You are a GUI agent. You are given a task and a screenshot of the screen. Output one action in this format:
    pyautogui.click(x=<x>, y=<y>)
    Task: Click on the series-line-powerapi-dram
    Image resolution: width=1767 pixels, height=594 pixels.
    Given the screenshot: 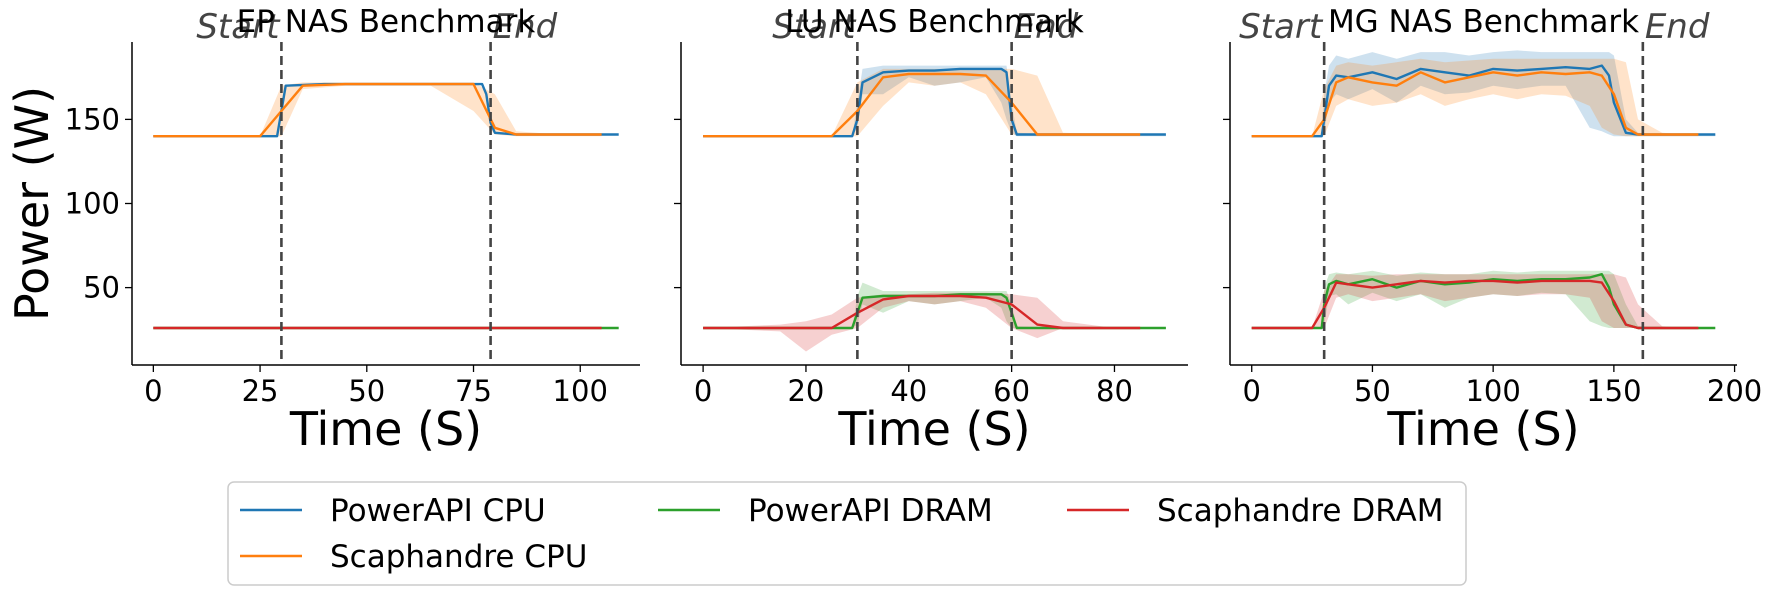 What is the action you would take?
    pyautogui.click(x=934, y=311)
    